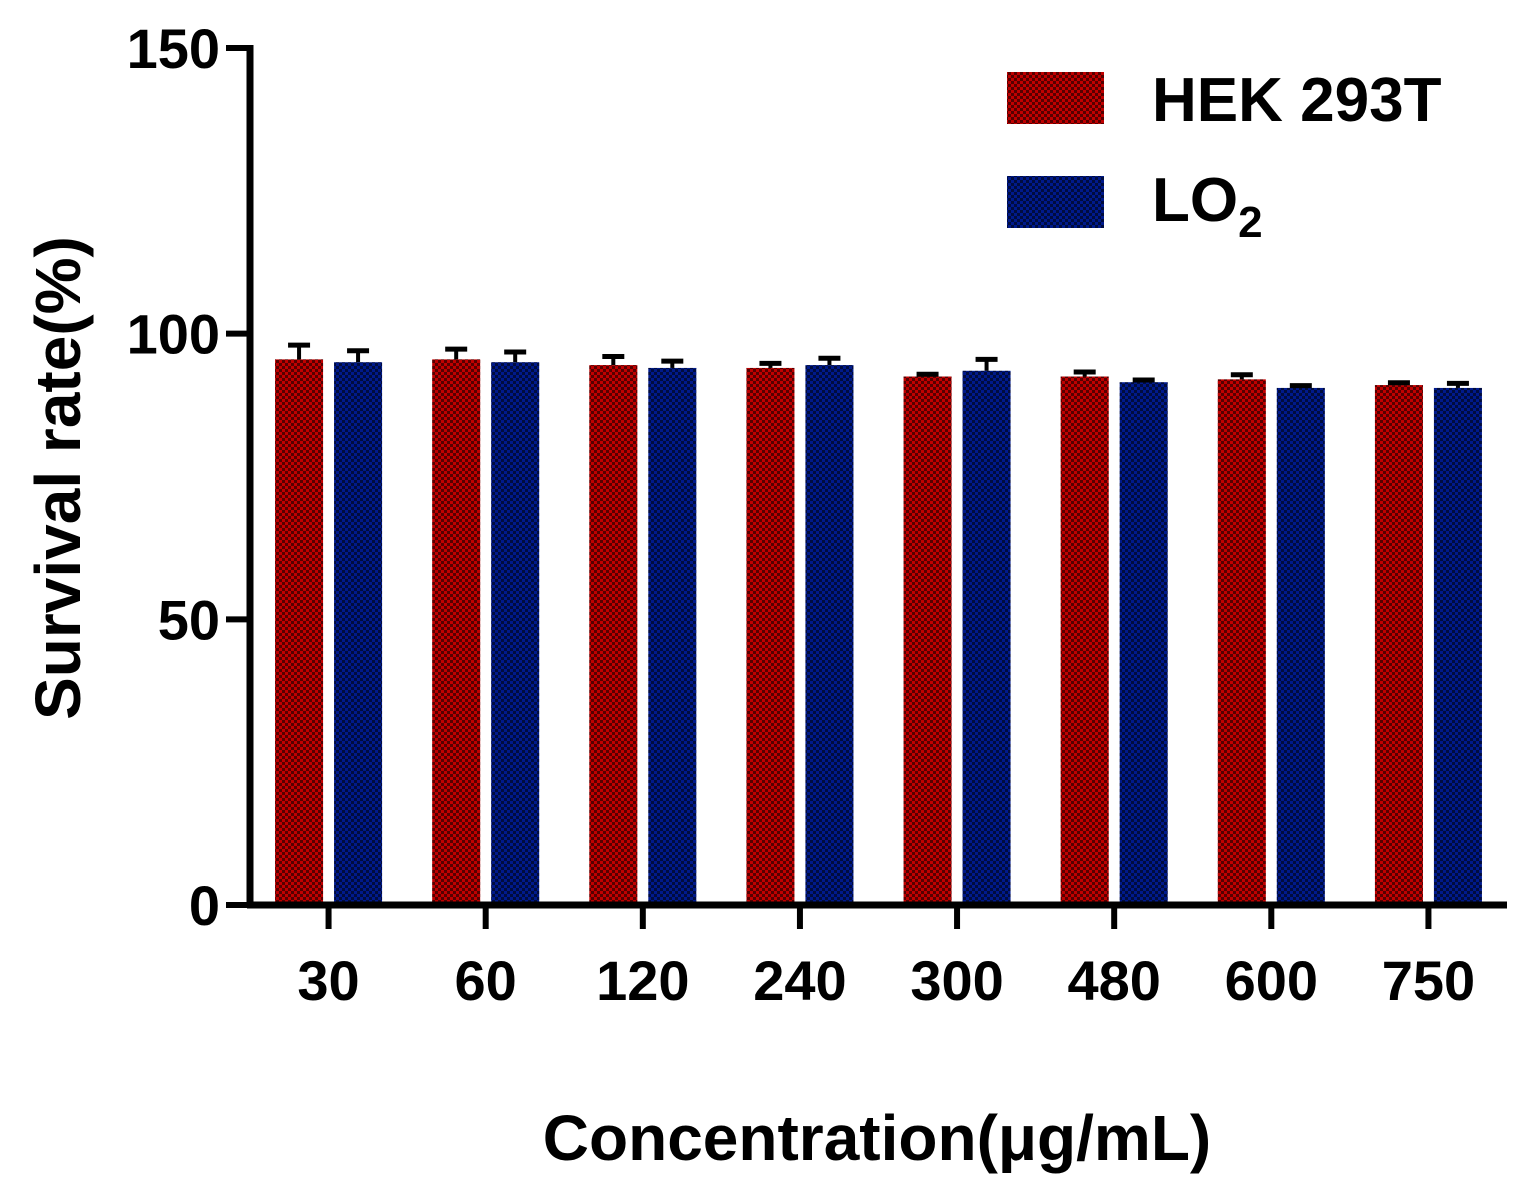 This screenshot has height=1202, width=1535. Describe the element at coordinates (58, 478) in the screenshot. I see `y-axis-label: Survival rate(%)` at that location.